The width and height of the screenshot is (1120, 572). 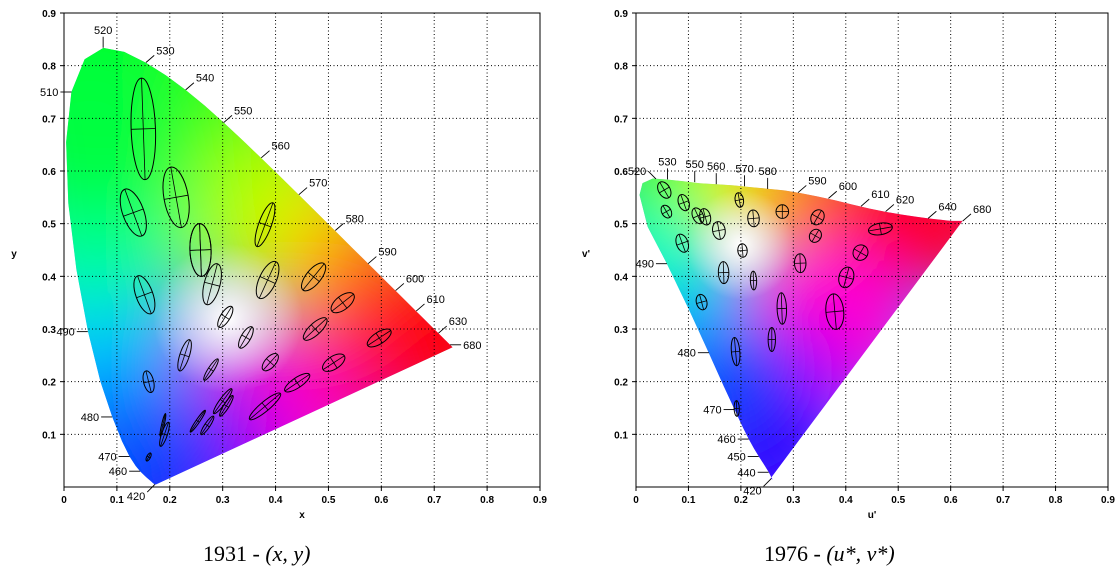 What do you see at coordinates (621, 435) in the screenshot?
I see `y-tick-label: 0.1` at bounding box center [621, 435].